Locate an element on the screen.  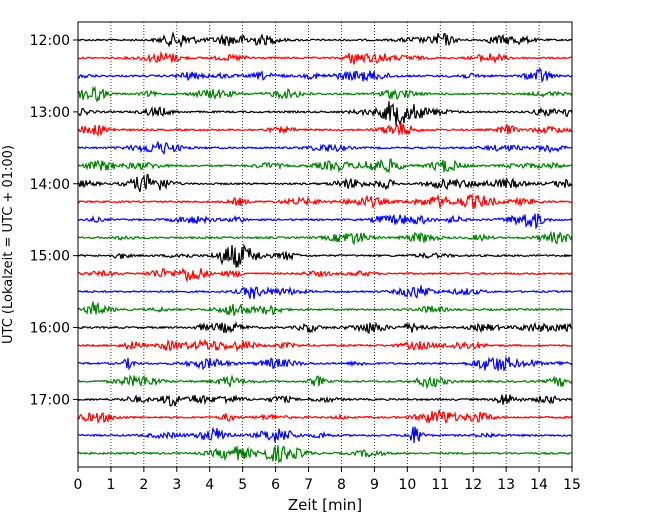
x-tick-label: 13 is located at coordinates (506, 485).